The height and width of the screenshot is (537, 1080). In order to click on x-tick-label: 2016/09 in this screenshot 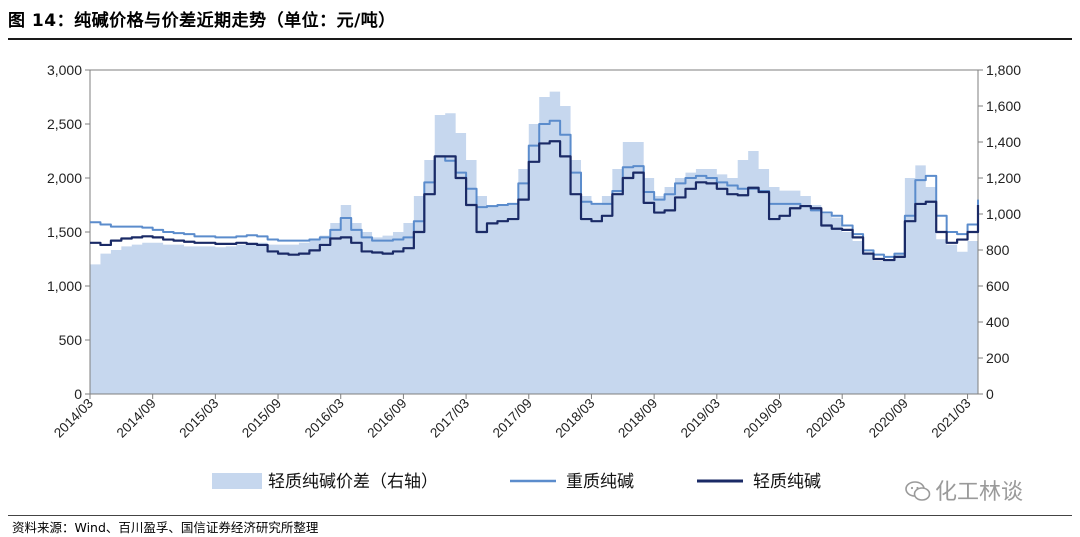, I will do `click(386, 418)`.